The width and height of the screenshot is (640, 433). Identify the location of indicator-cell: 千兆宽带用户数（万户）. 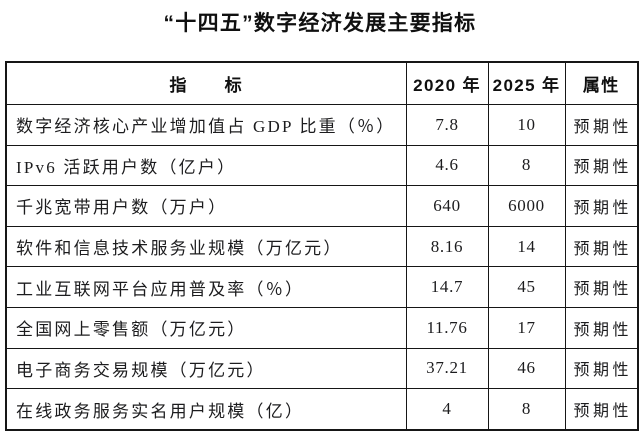
(206, 206).